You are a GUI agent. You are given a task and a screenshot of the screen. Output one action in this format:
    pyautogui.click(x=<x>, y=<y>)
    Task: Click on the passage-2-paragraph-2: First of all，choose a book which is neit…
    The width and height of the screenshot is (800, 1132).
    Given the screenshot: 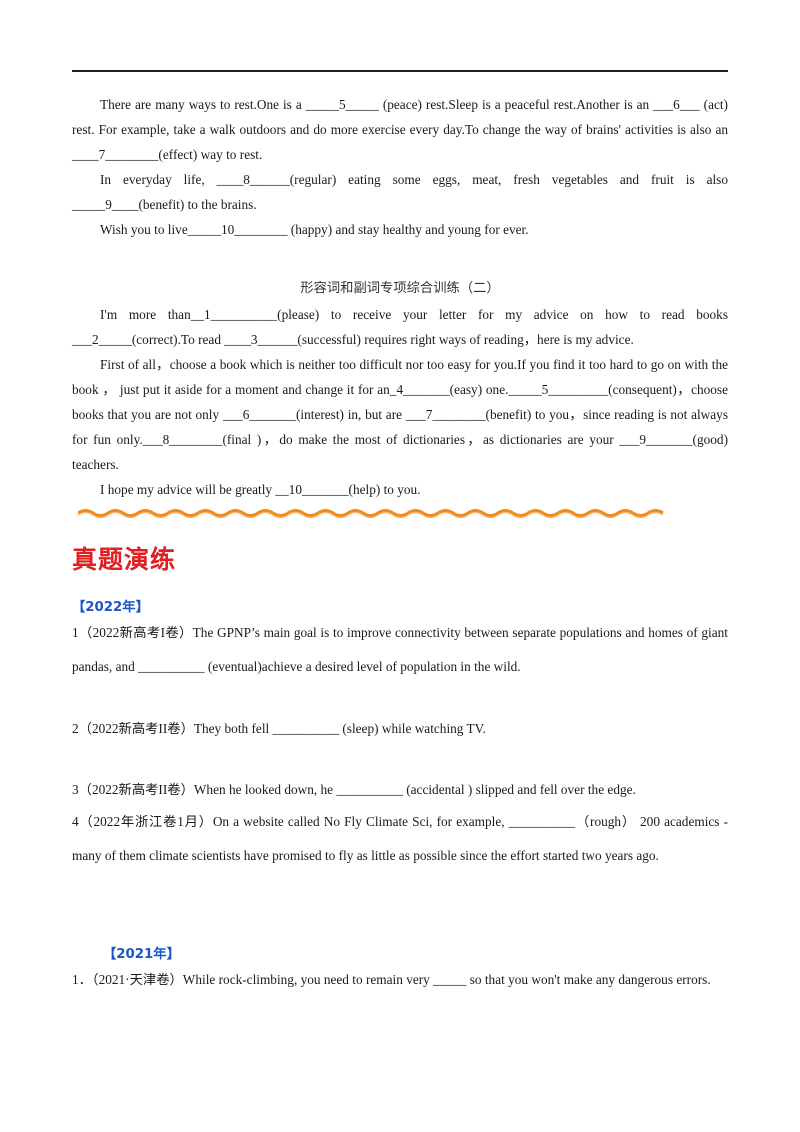 What is the action you would take?
    pyautogui.click(x=400, y=414)
    